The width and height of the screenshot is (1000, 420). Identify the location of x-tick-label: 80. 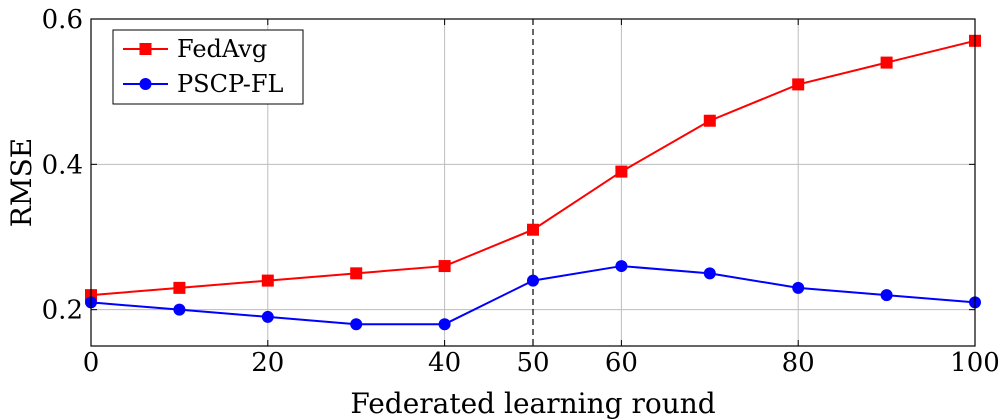
(798, 363).